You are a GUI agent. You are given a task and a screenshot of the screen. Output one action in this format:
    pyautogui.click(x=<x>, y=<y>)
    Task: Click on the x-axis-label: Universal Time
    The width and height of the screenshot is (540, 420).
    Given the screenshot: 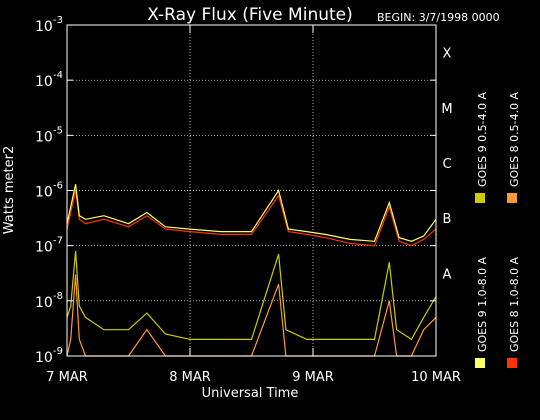 What is the action you would take?
    pyautogui.click(x=250, y=393)
    